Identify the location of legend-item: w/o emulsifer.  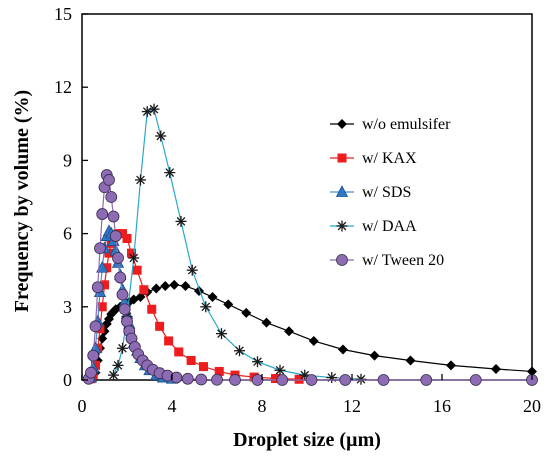
(390, 124).